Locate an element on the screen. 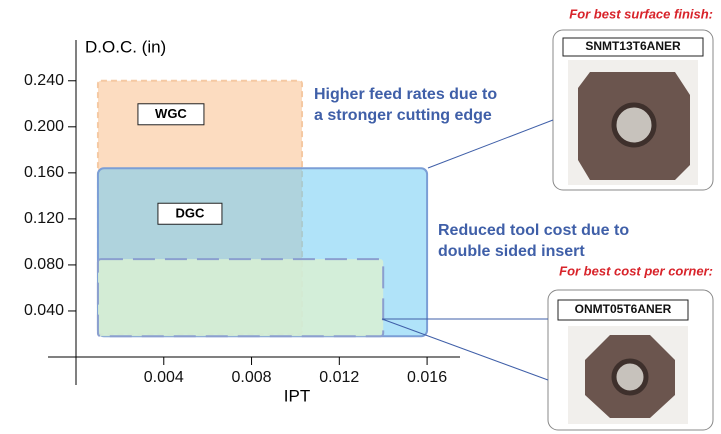 The image size is (721, 434). region is located at coordinates (240, 298).